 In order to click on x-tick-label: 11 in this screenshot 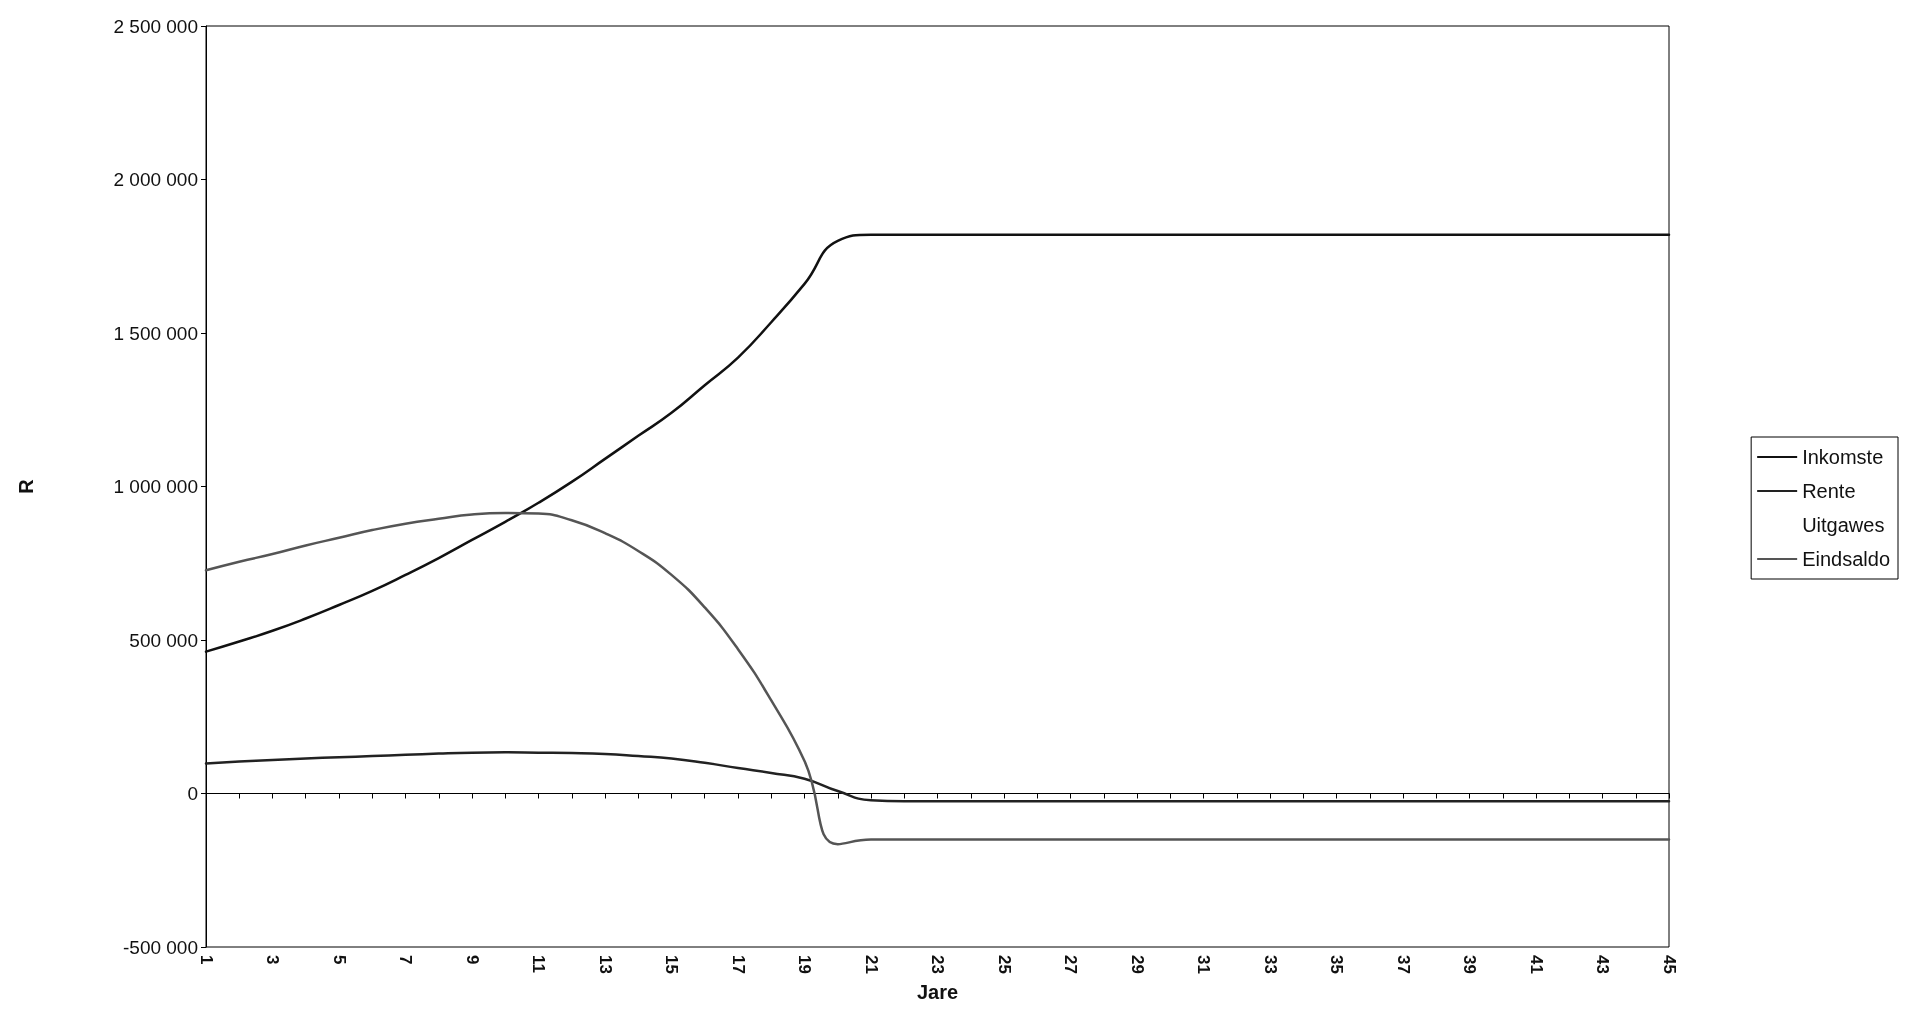, I will do `click(538, 964)`.